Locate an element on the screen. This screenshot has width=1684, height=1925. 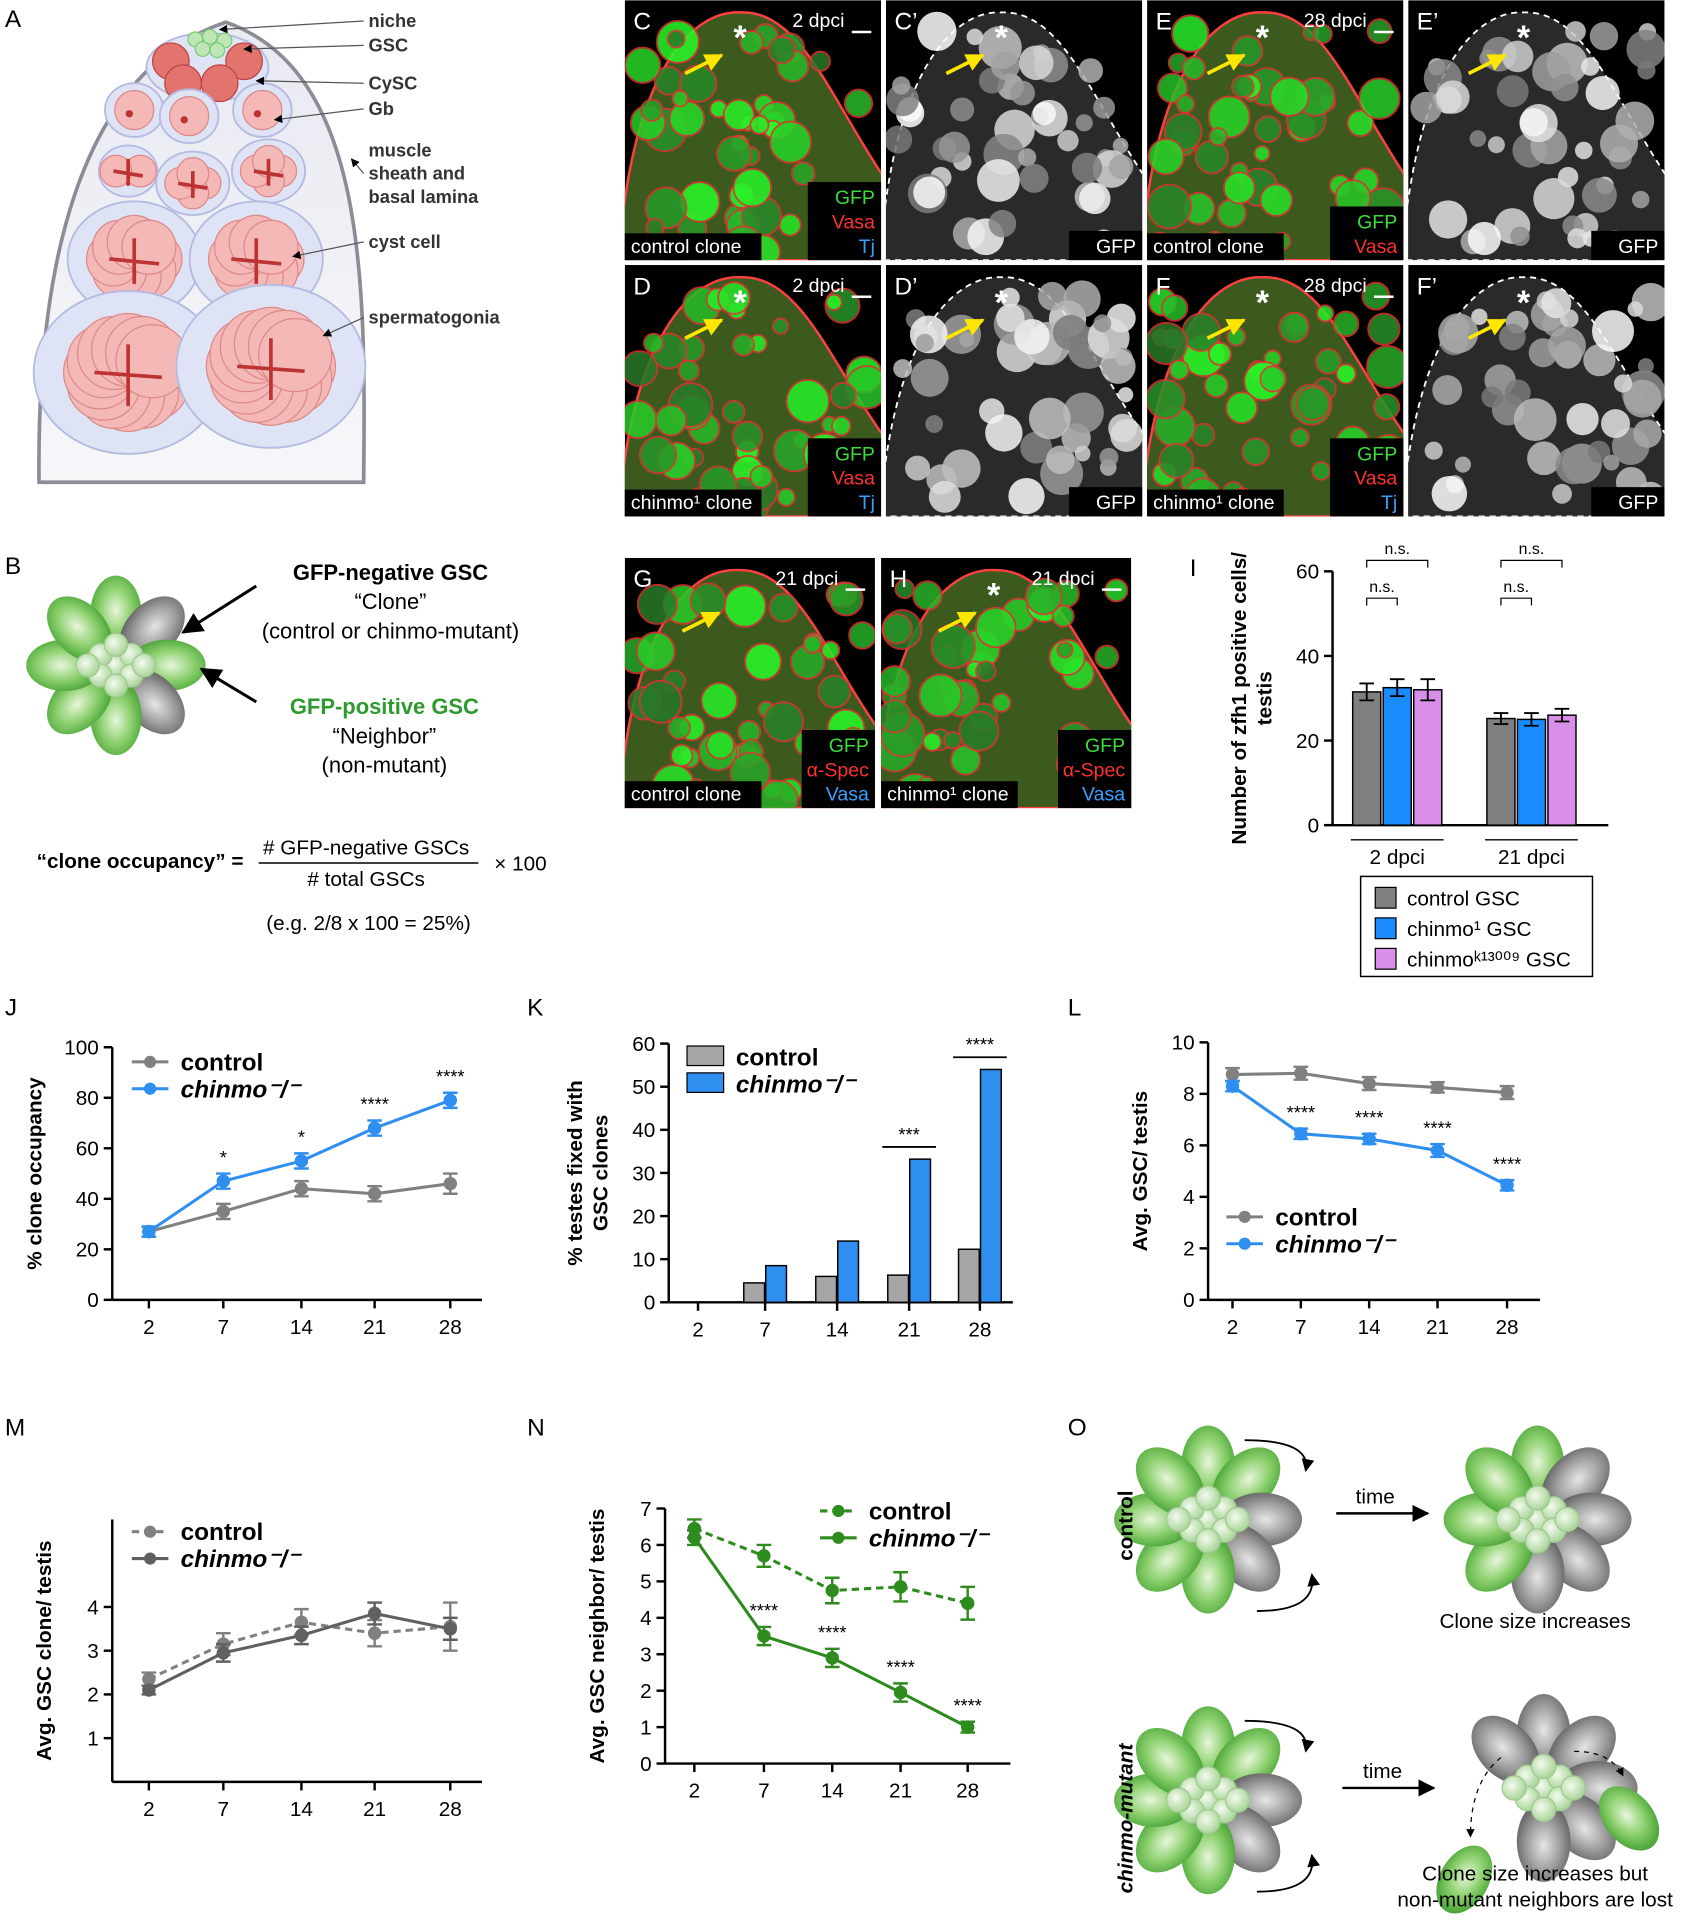
y-tick-label: 4 is located at coordinates (1189, 1197).